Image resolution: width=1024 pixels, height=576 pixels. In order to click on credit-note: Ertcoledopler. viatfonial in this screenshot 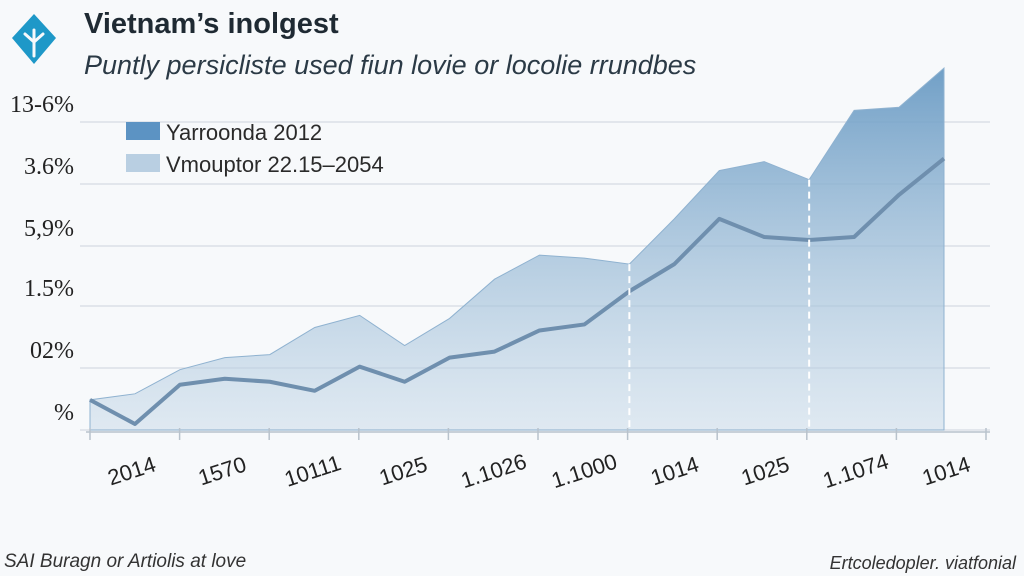, I will do `click(922, 563)`.